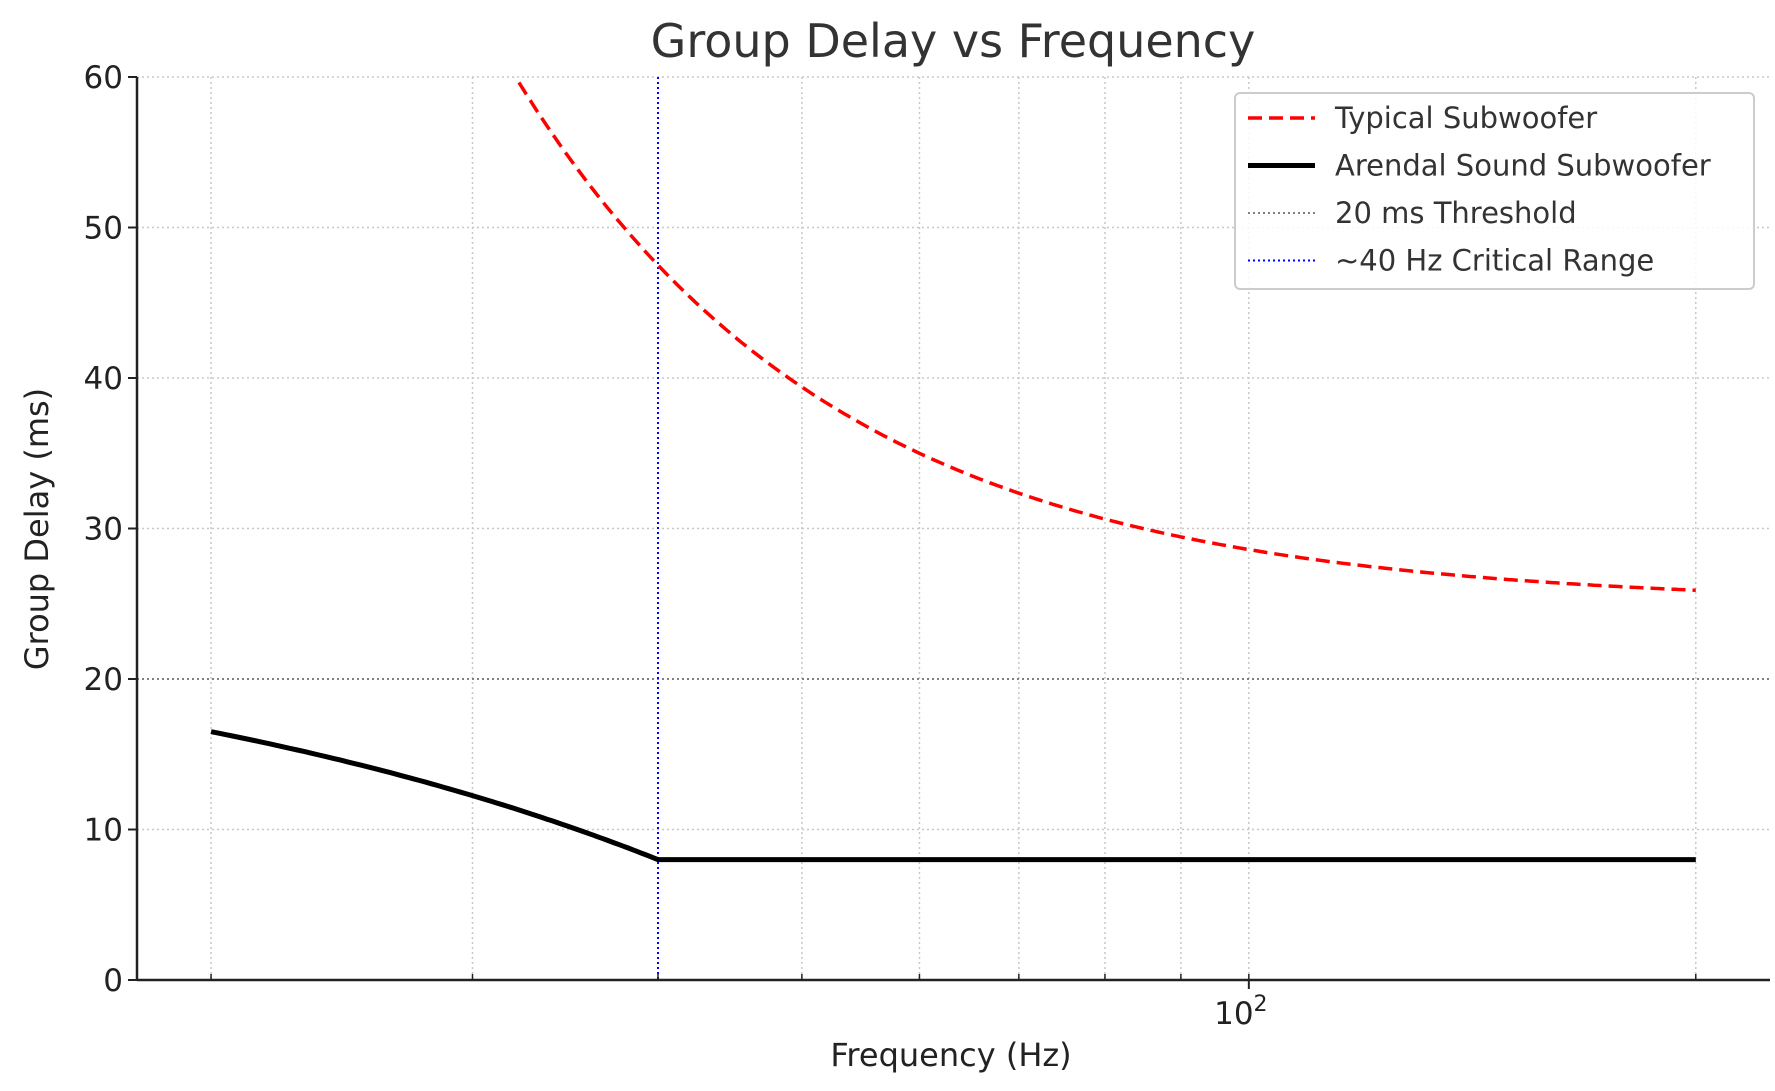  I want to click on y-tick-label: 20, so click(103, 680).